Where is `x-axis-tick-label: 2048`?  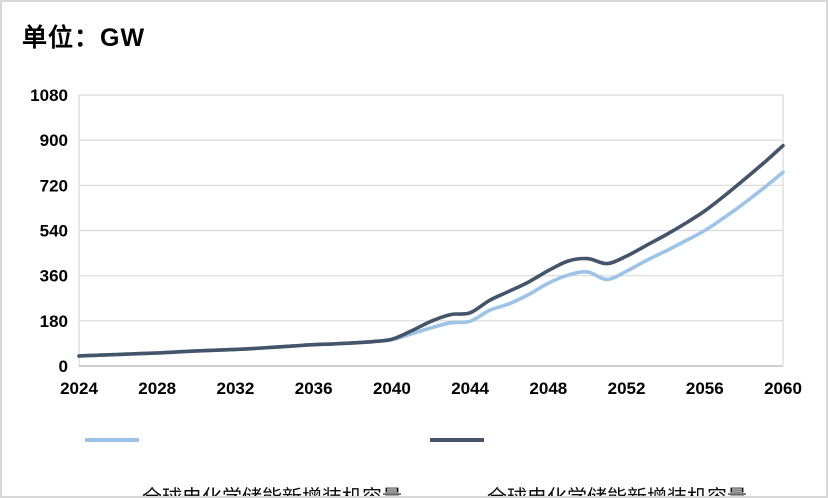
x-axis-tick-label: 2048 is located at coordinates (548, 388).